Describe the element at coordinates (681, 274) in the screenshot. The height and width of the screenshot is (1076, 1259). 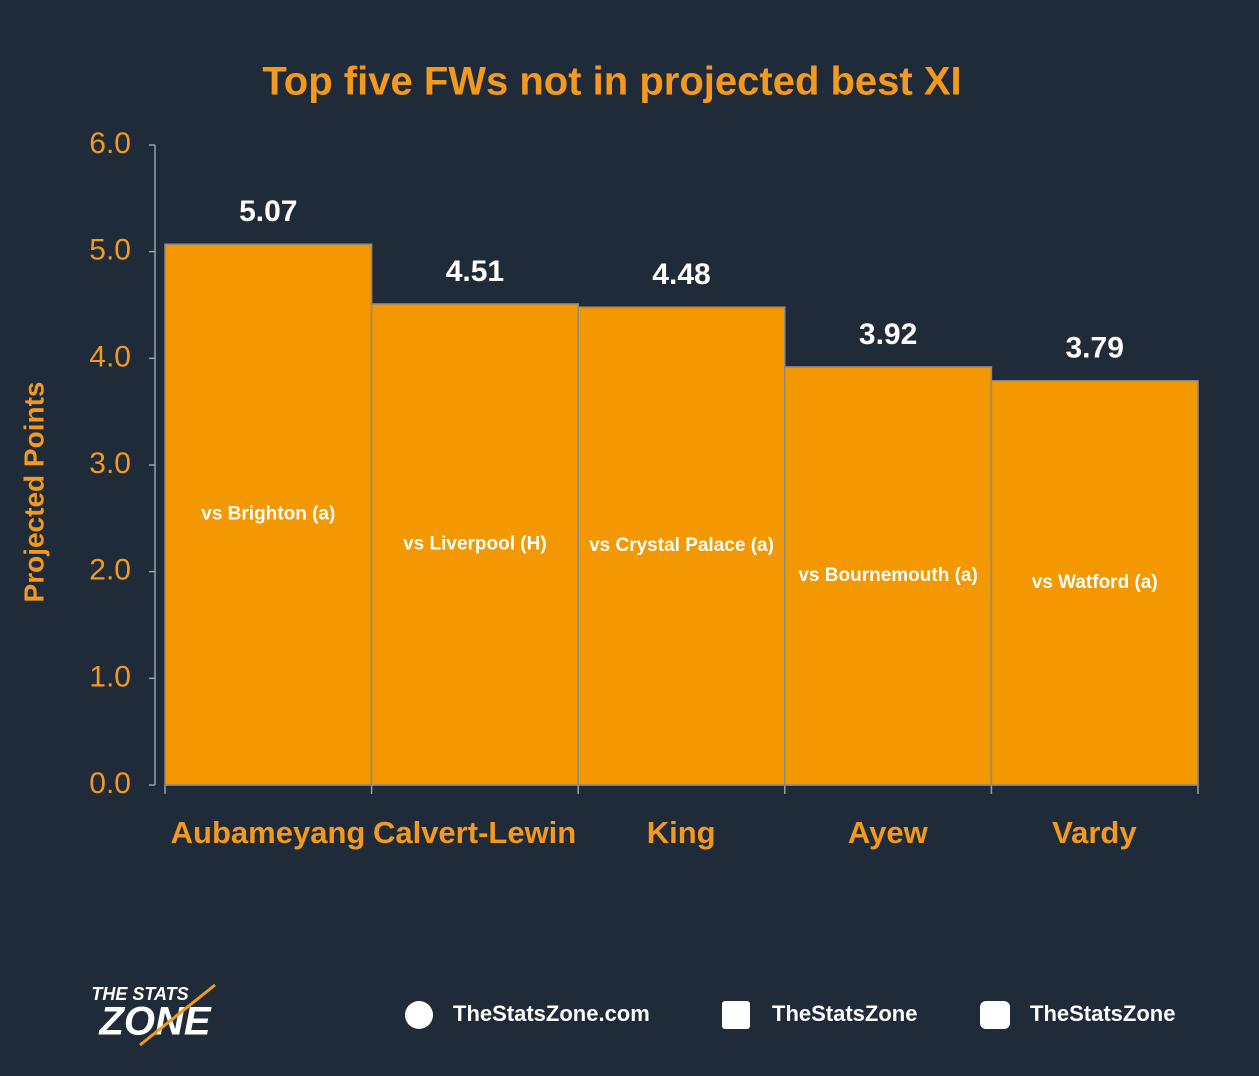
I see `value-label: 4.48` at that location.